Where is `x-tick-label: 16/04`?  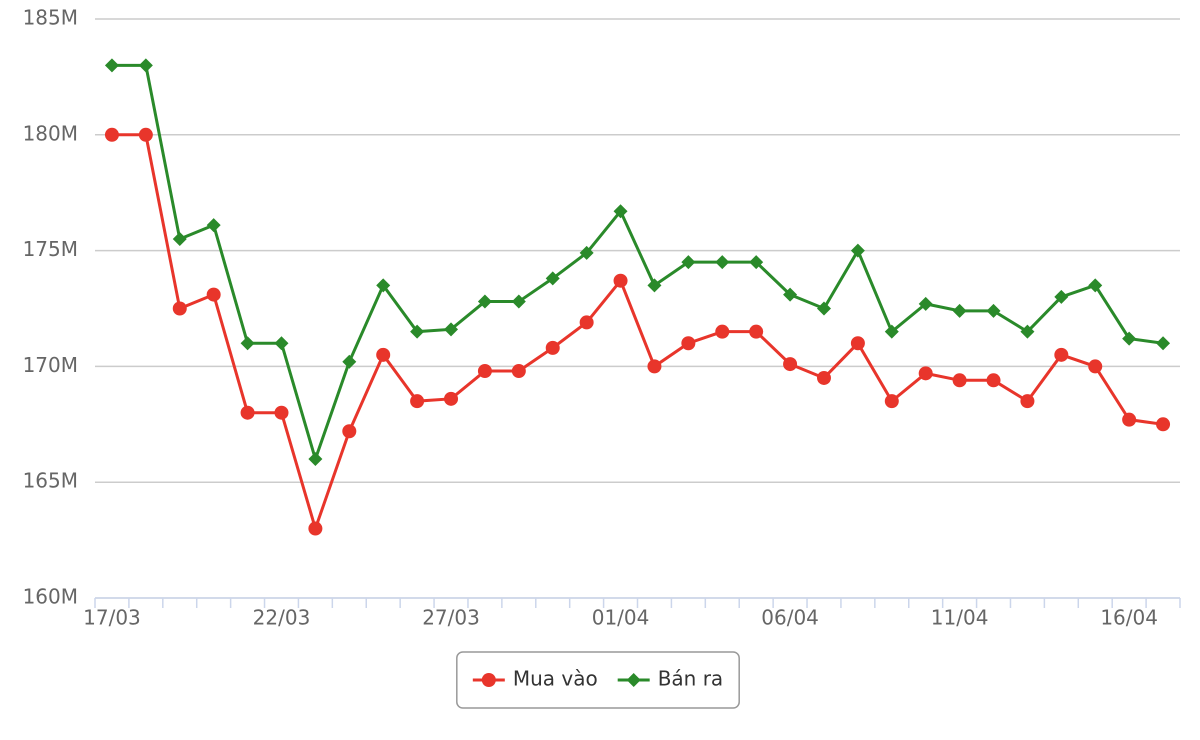
x-tick-label: 16/04 is located at coordinates (1129, 618).